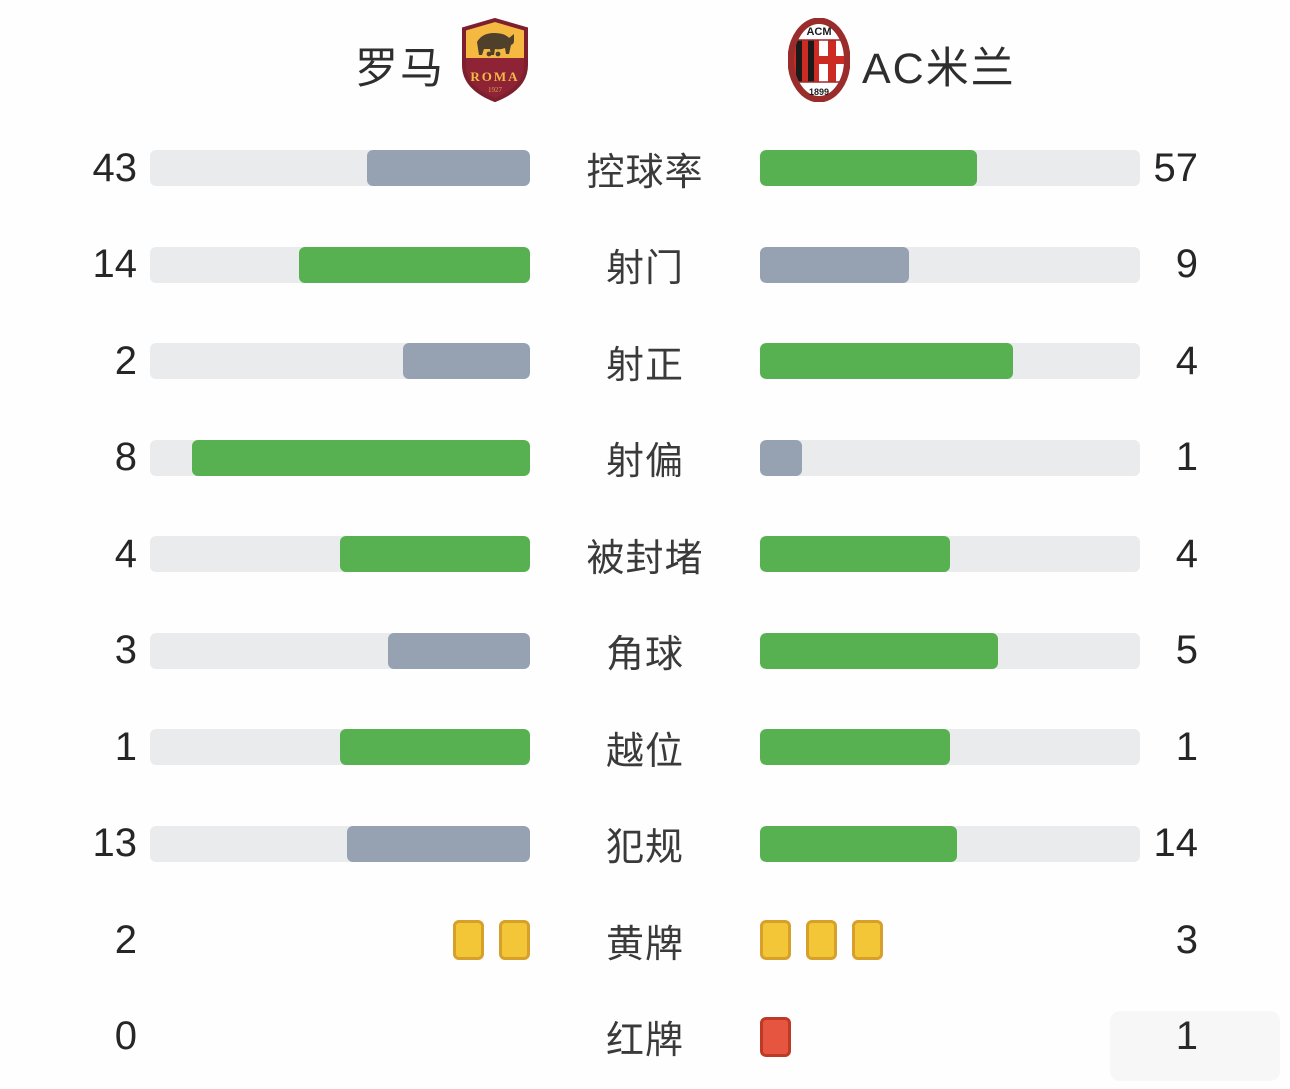 This screenshot has width=1290, height=1089. I want to click on home-value: 1, so click(125, 746).